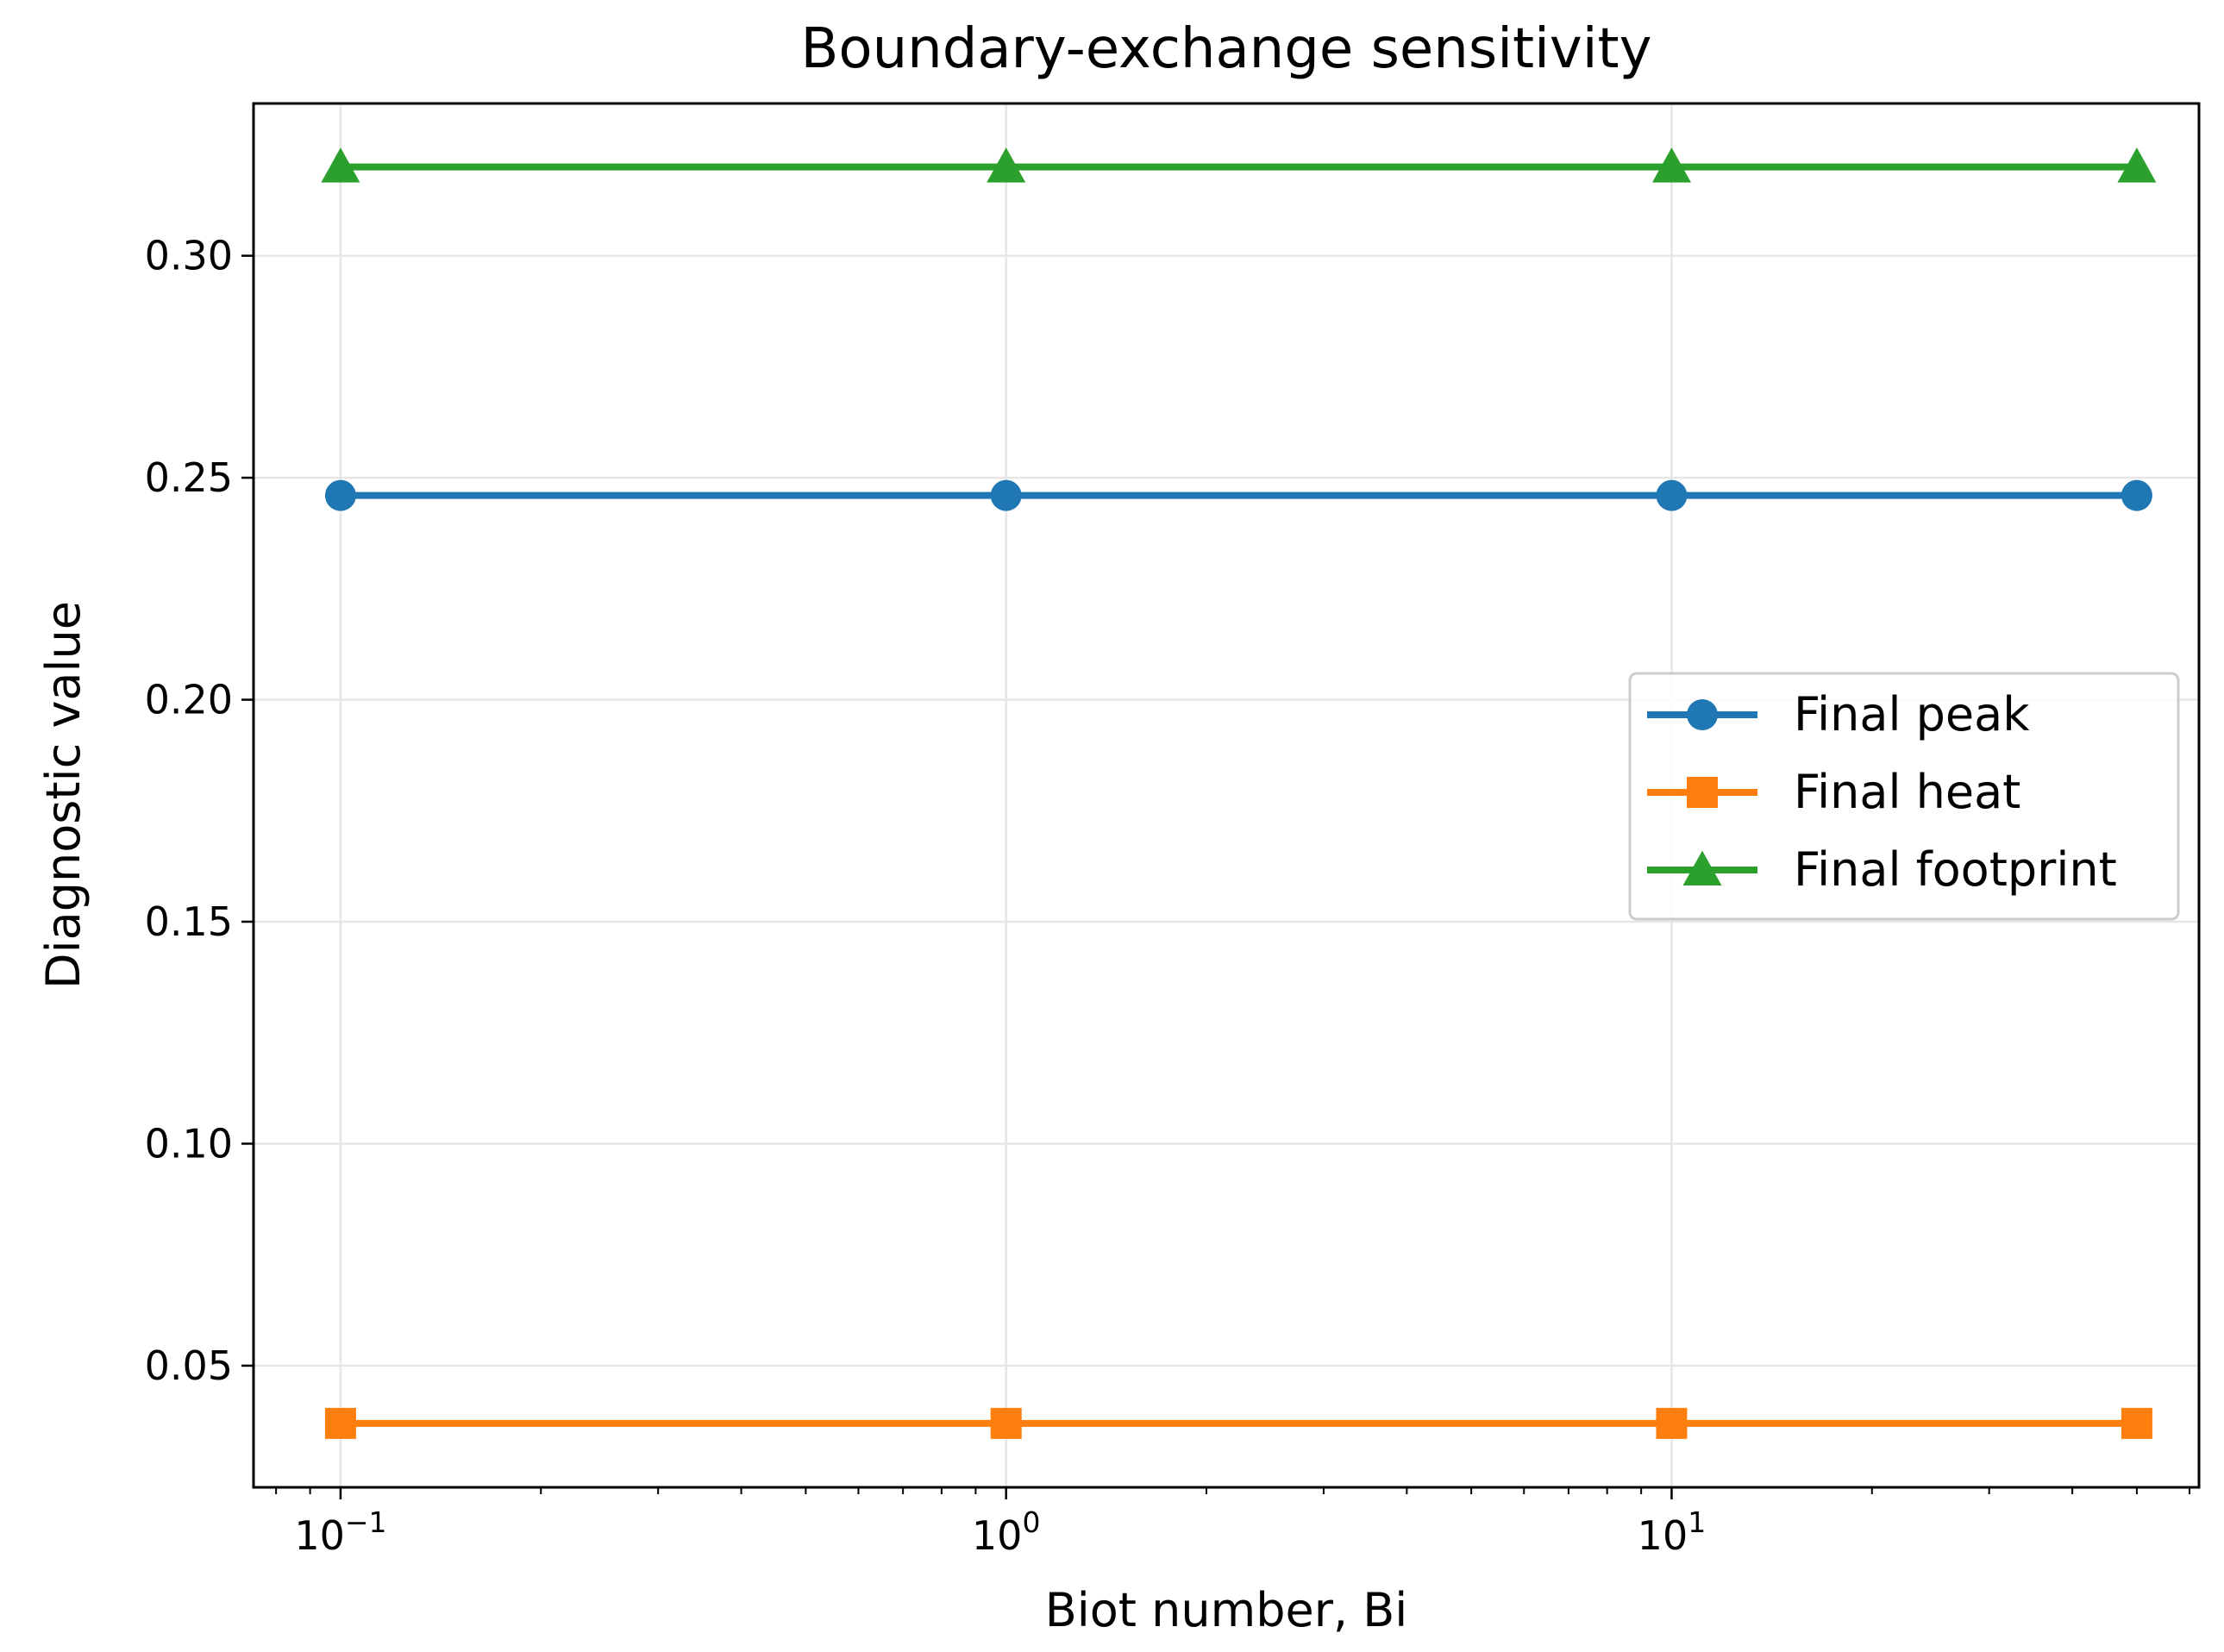 The height and width of the screenshot is (1652, 2224). Describe the element at coordinates (1238, 495) in the screenshot. I see `series-final-peak` at that location.